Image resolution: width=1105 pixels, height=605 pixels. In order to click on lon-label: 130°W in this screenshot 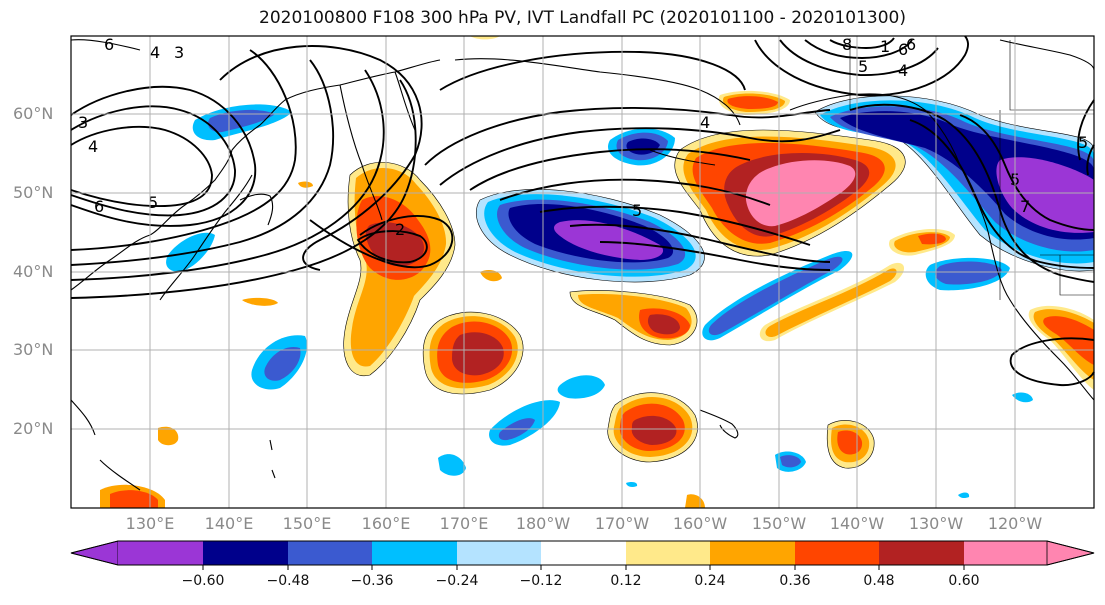, I will do `click(936, 523)`.